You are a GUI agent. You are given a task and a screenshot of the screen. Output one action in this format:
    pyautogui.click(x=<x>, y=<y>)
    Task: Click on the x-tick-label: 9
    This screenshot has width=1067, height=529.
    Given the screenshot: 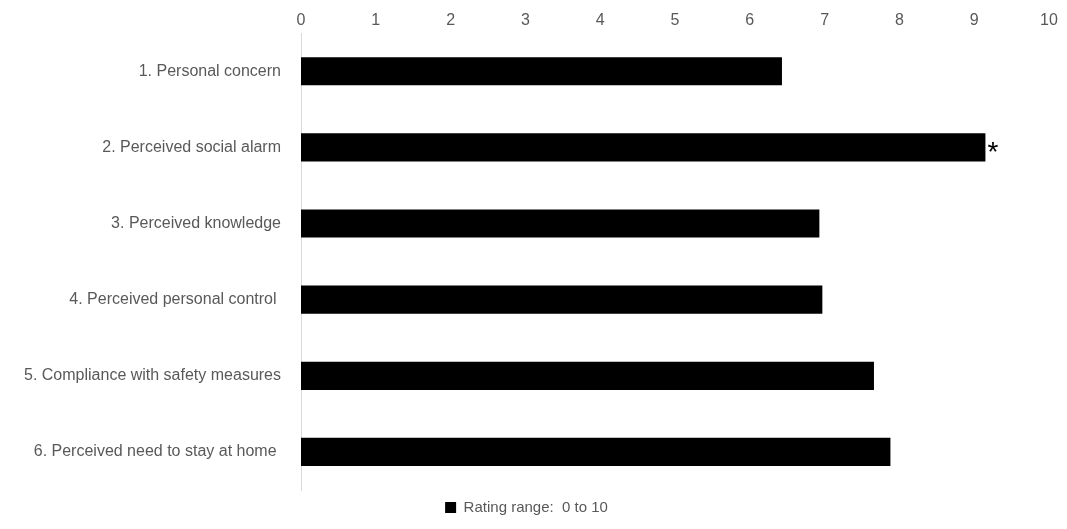 What is the action you would take?
    pyautogui.click(x=974, y=20)
    